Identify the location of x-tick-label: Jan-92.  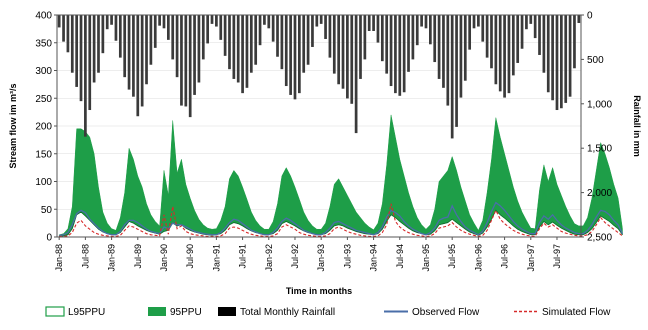
(269, 258).